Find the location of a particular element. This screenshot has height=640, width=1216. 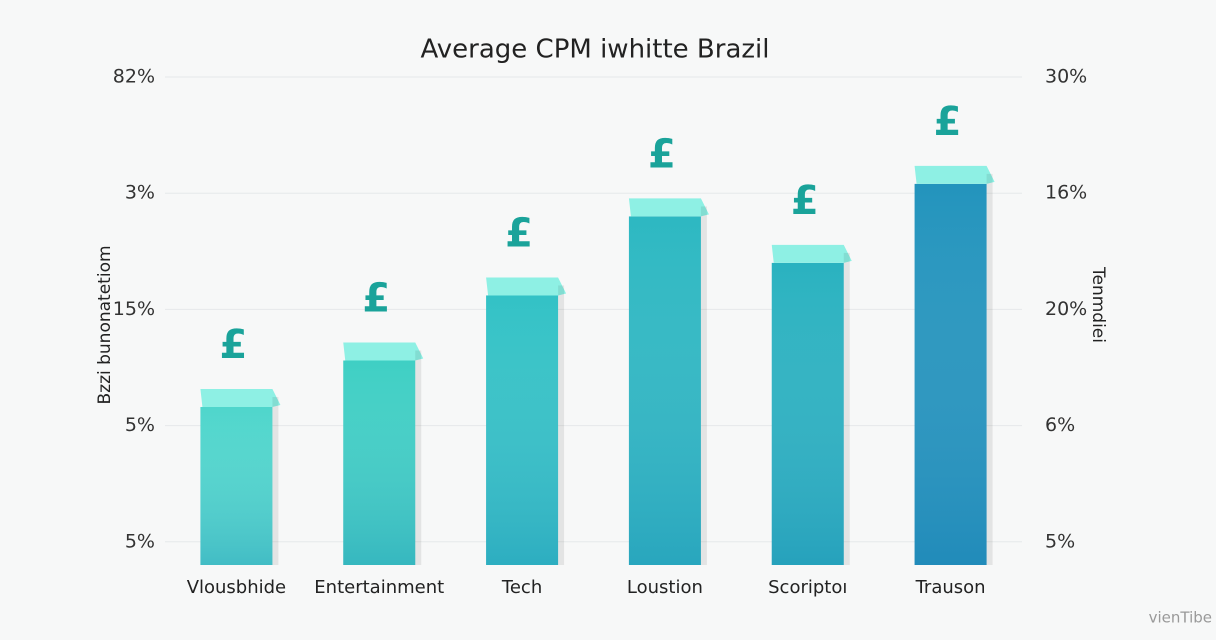

y-tick-label: 15% is located at coordinates (134, 309).